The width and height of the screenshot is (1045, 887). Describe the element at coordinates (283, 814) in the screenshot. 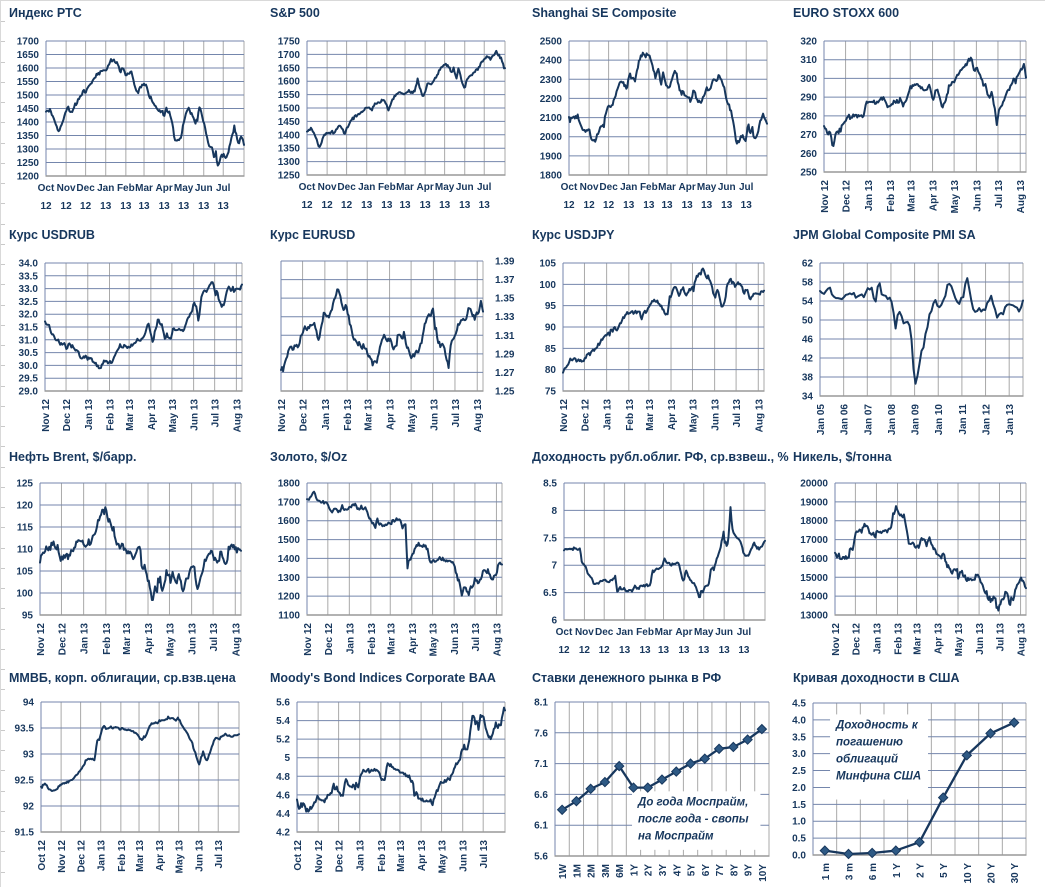

I see `y-tick-label: 4.4` at that location.